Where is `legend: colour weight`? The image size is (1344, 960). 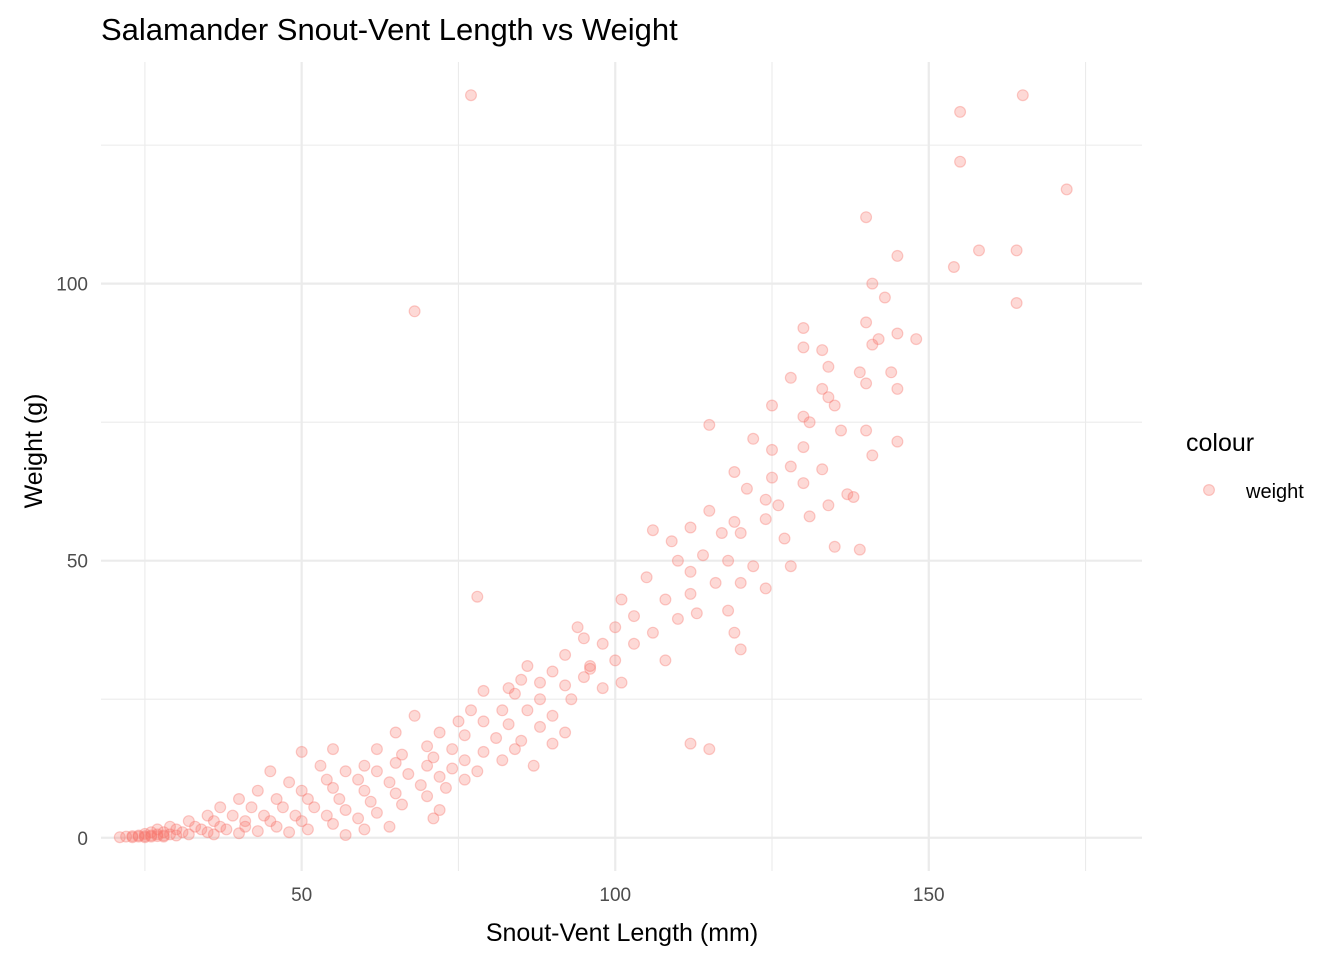
legend: colour weight is located at coordinates (1245, 466).